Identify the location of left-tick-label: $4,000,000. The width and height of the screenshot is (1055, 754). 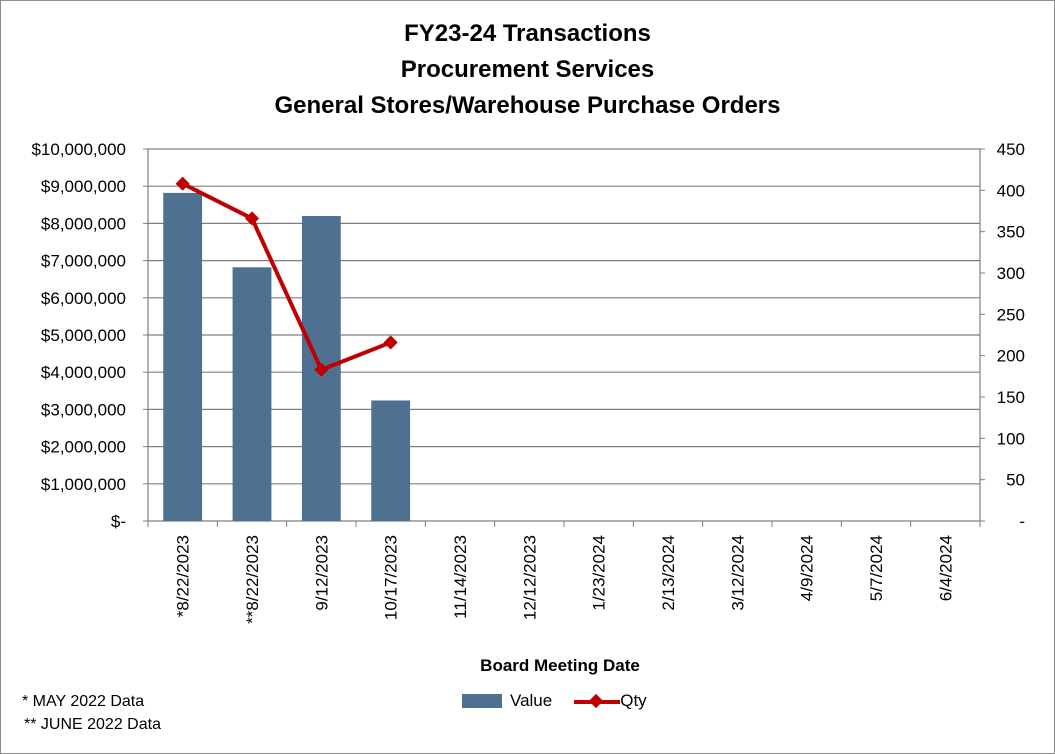
(83, 372).